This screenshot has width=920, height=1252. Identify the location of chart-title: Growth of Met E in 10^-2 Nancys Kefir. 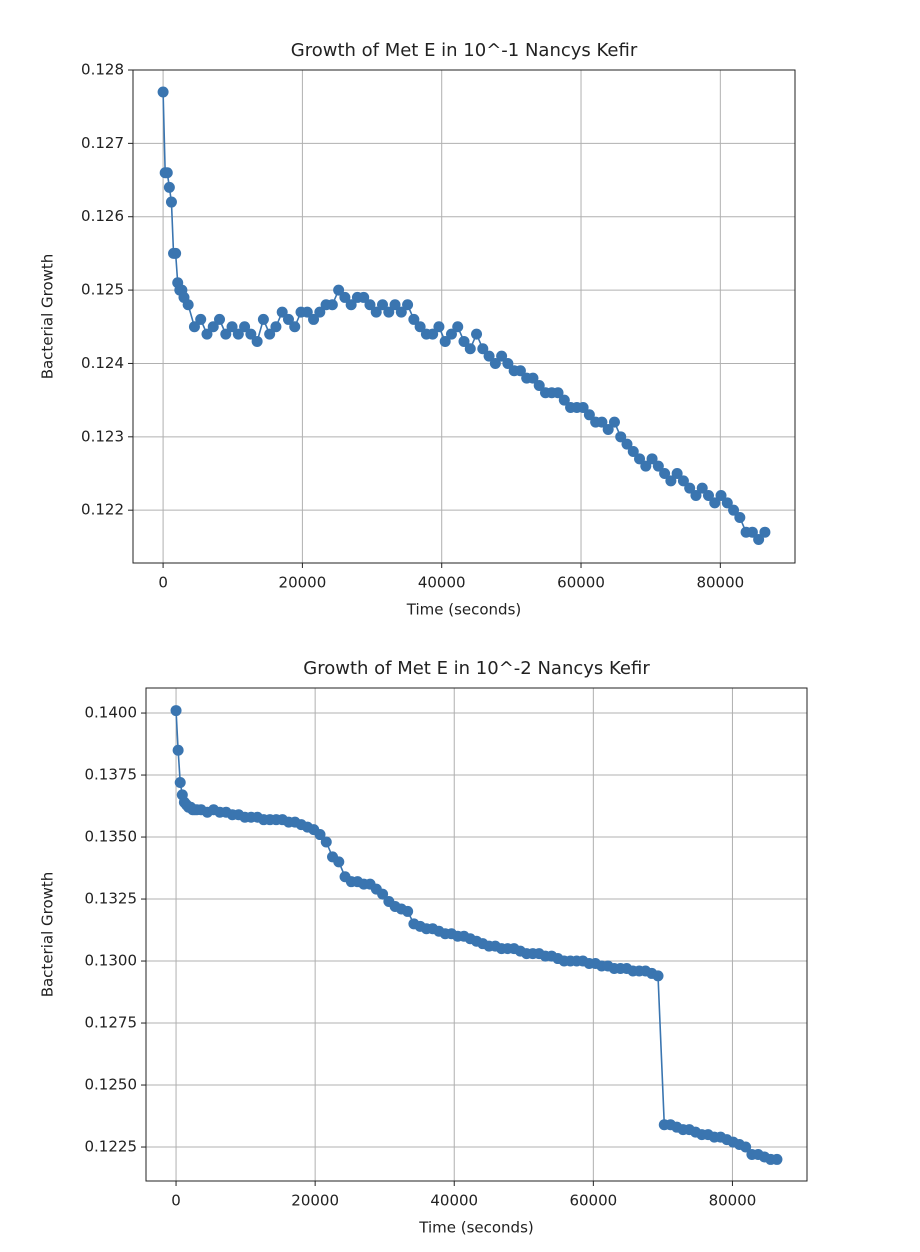
(476, 668).